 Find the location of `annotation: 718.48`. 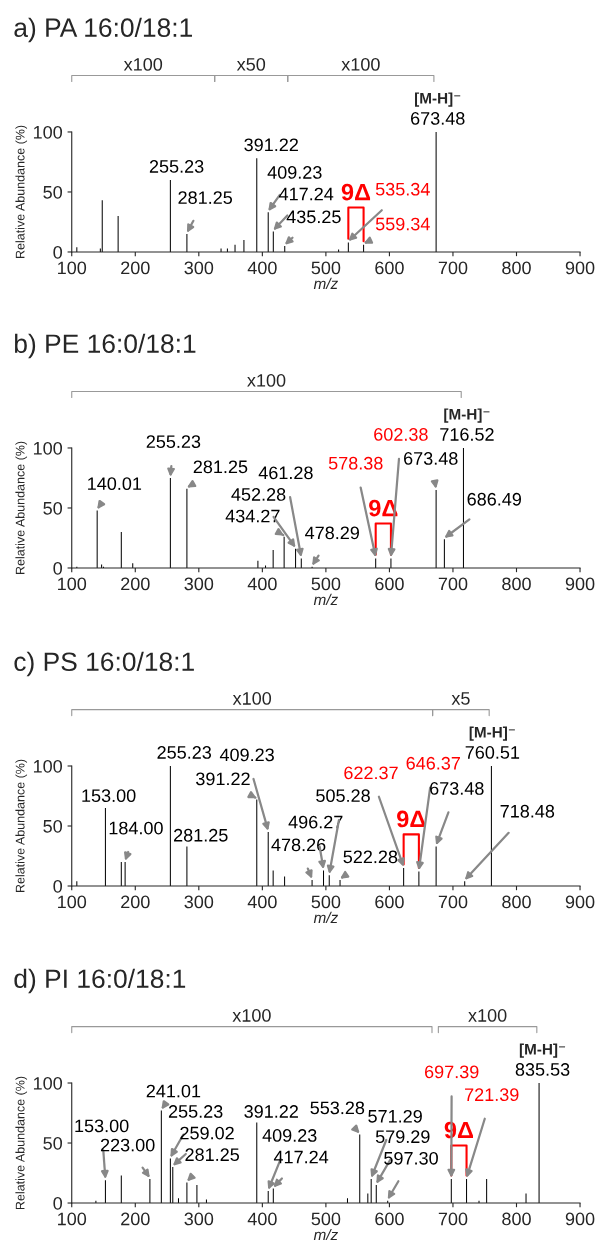

annotation: 718.48 is located at coordinates (527, 811).